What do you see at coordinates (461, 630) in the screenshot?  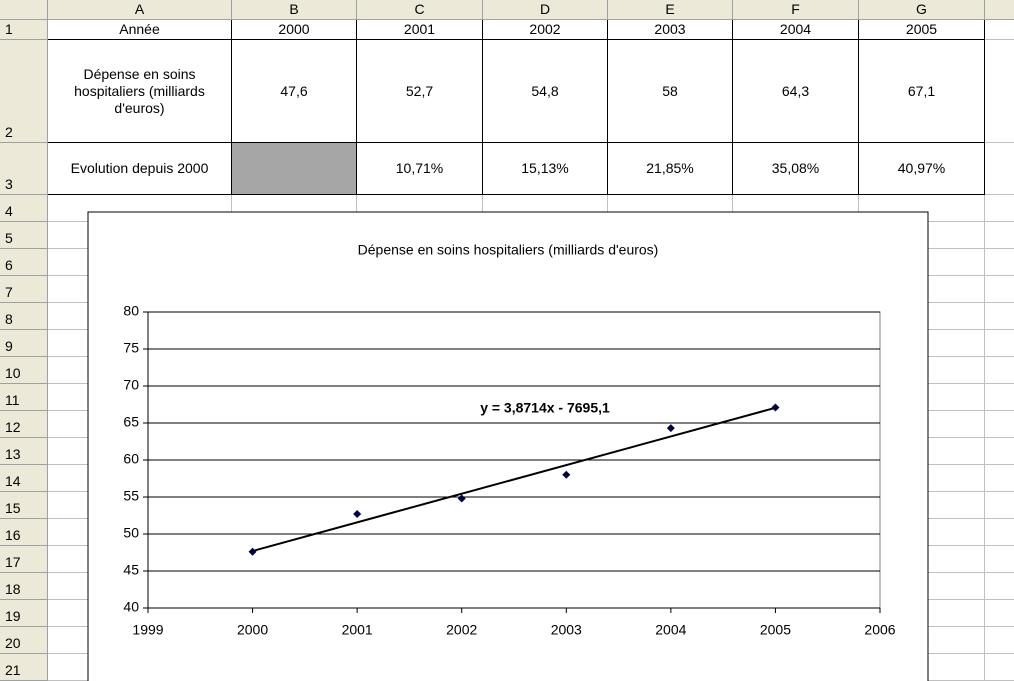 I see `x-tick-label: 2002` at bounding box center [461, 630].